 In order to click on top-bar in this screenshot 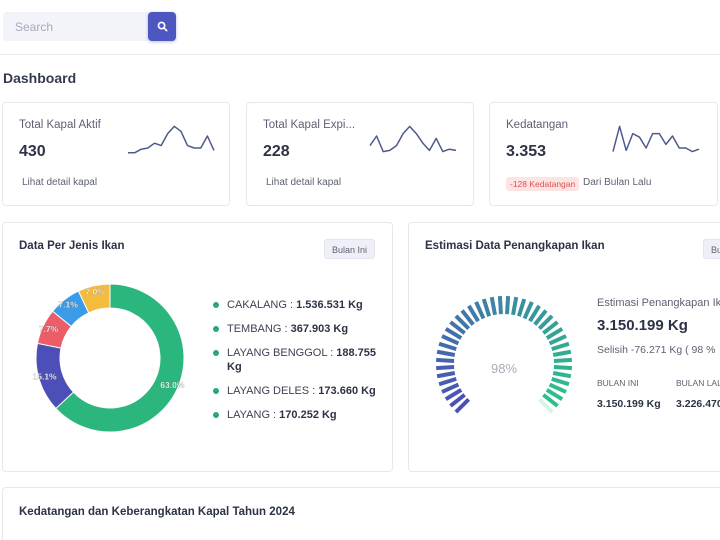, I will do `click(360, 27)`.